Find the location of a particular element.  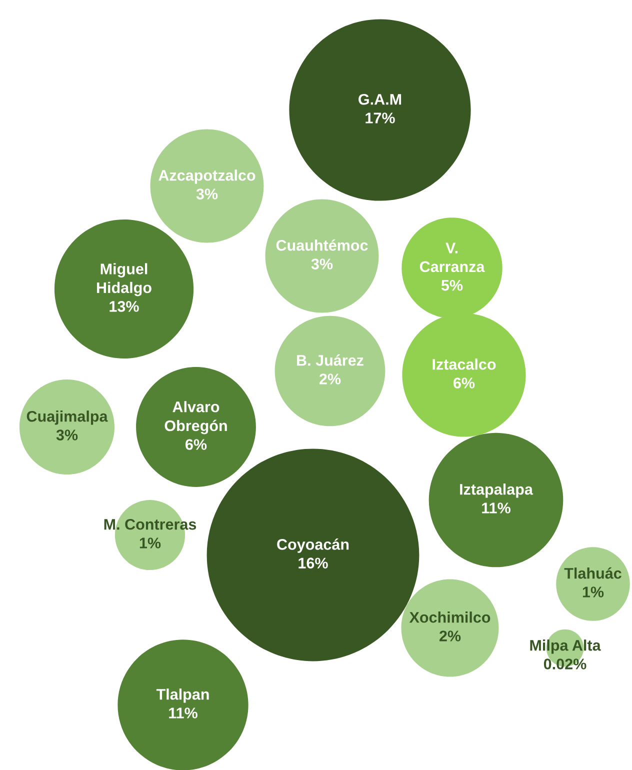

category-label: Alvaro Obregón is located at coordinates (195, 417).